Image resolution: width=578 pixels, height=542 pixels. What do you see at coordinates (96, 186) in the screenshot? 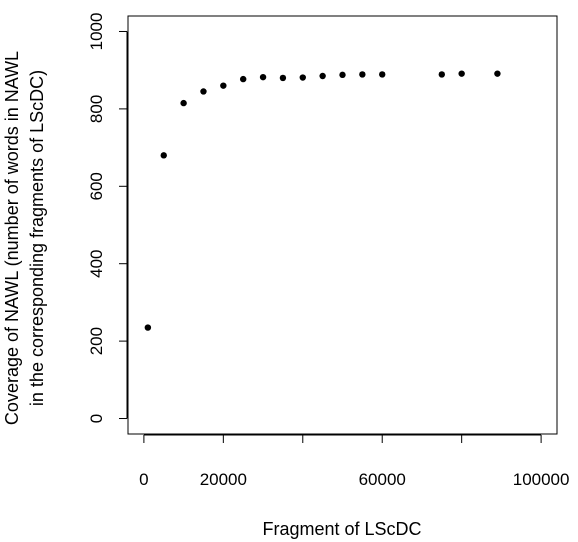
I see `y-tick-label: 600` at bounding box center [96, 186].